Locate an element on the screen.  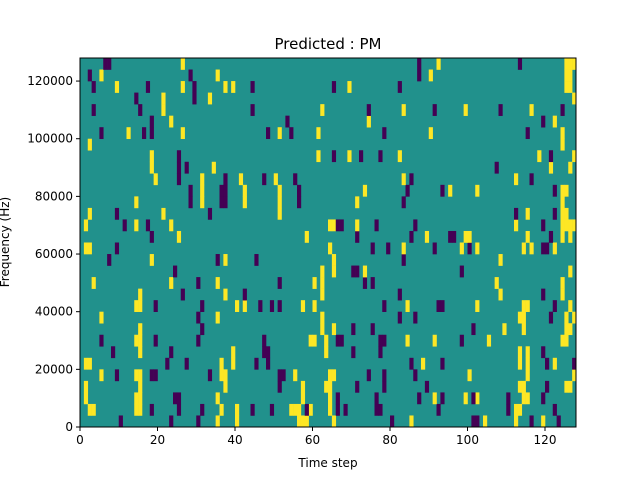
y-tick-label: 0 is located at coordinates (69, 427).